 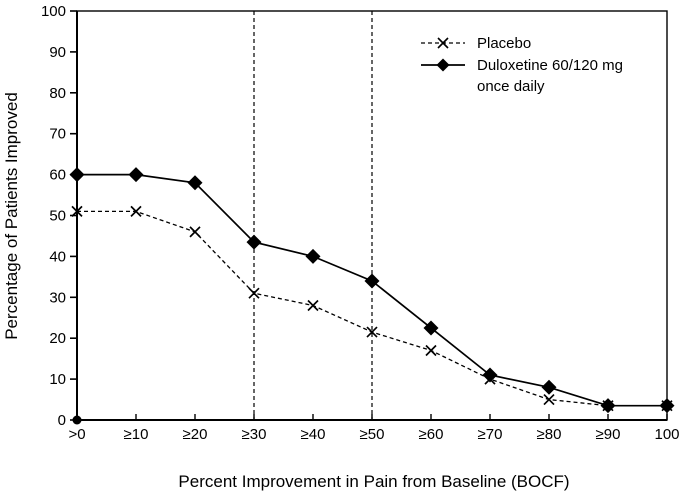 I want to click on x-tick-label: ≥50, so click(x=372, y=434).